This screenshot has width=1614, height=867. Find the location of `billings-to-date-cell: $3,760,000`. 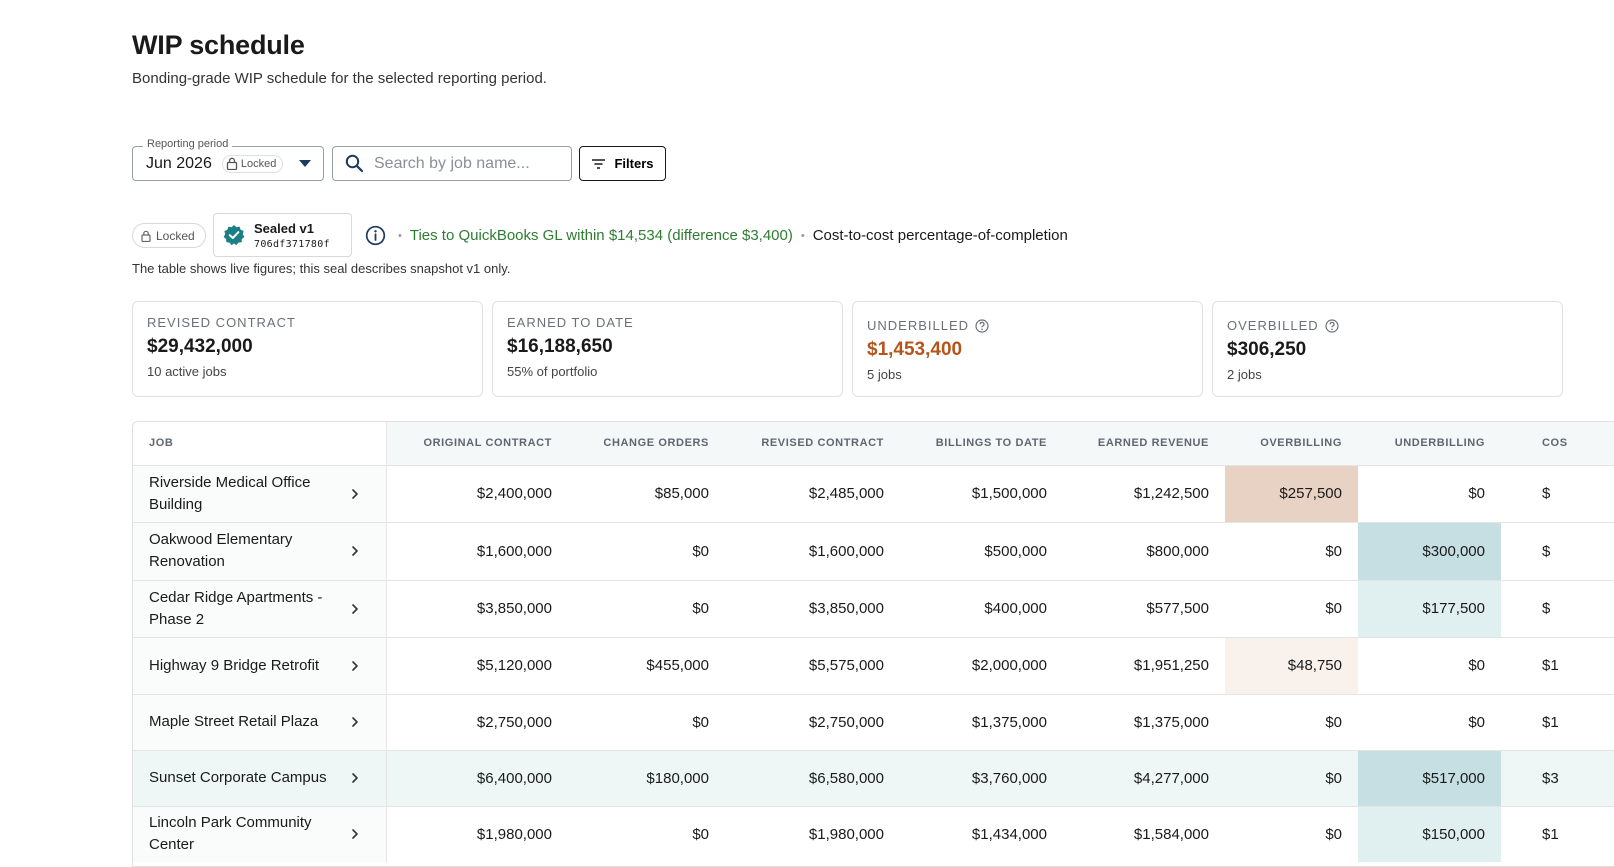

billings-to-date-cell: $3,760,000 is located at coordinates (981, 777).